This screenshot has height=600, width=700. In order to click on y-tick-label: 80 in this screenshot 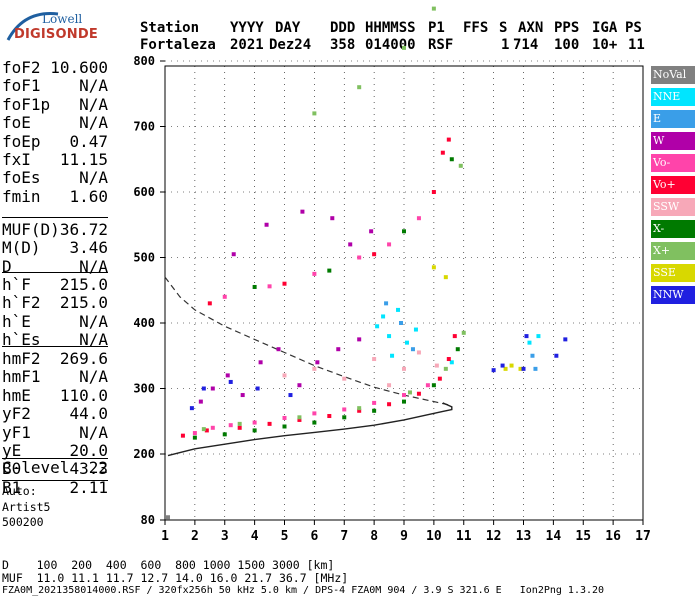, I will do `click(148, 520)`.